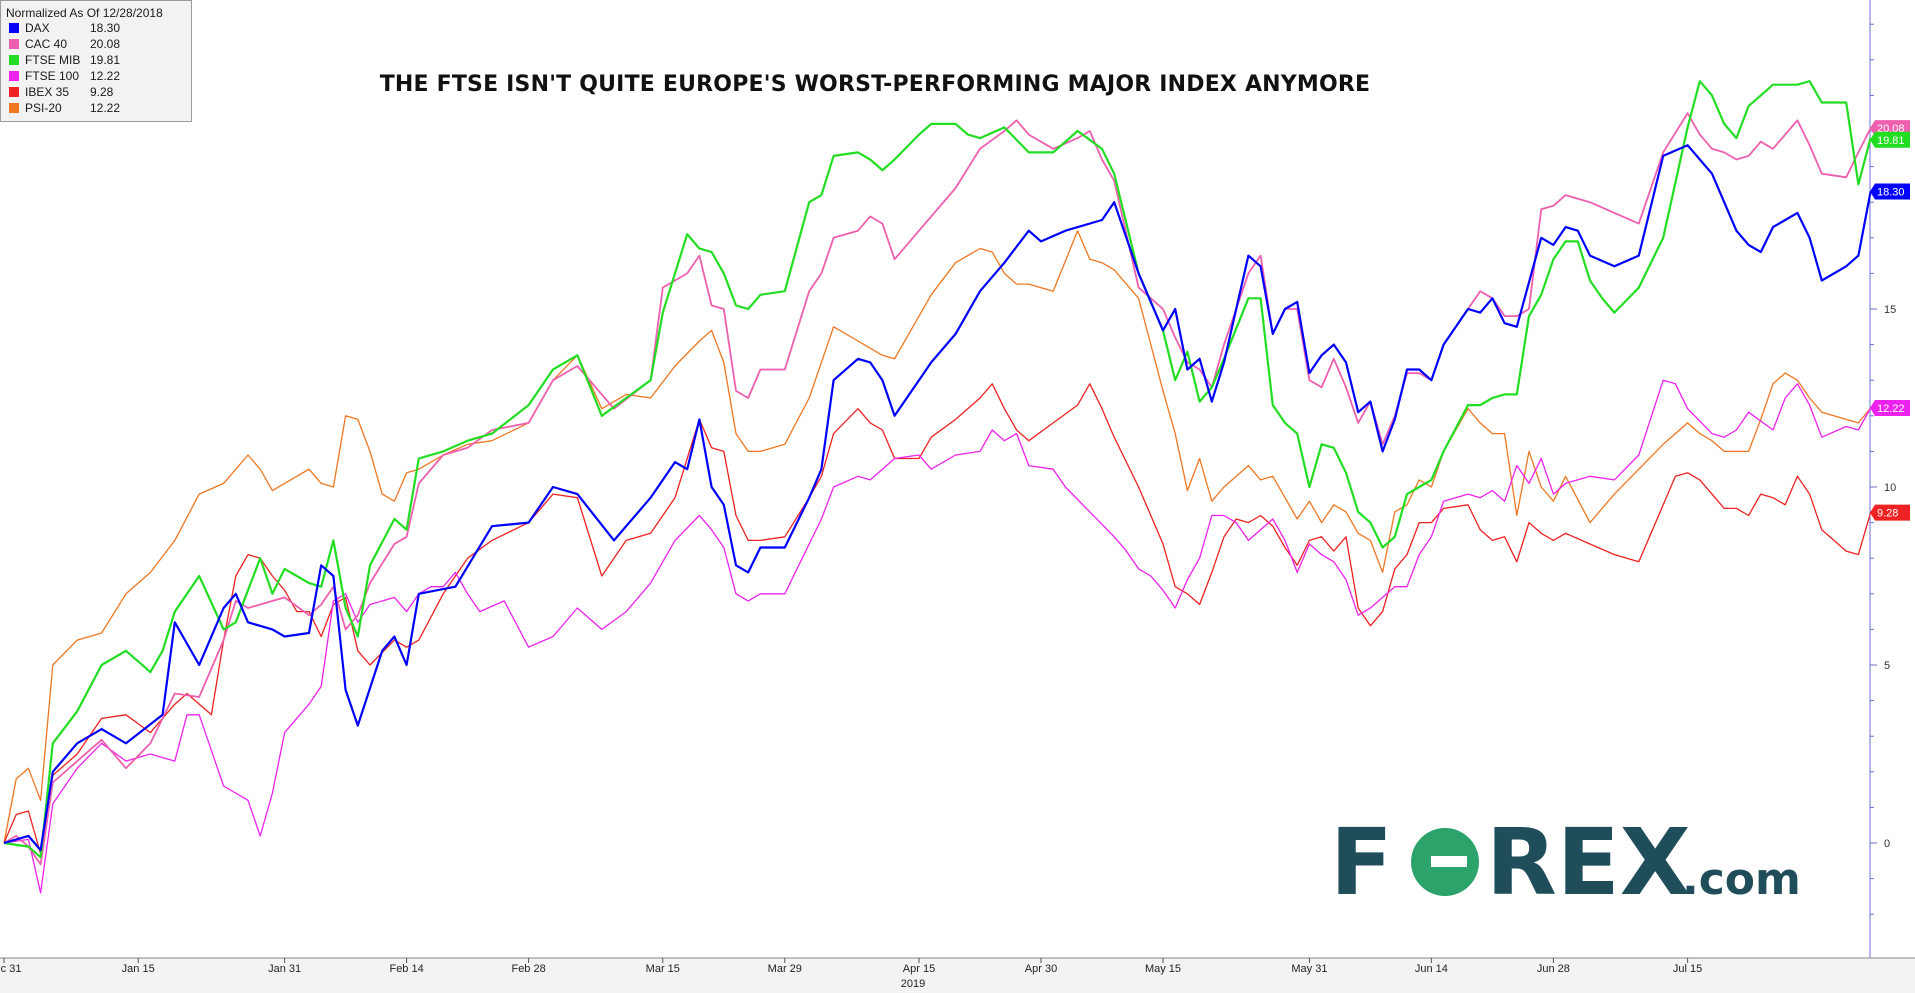 The image size is (1915, 993). I want to click on legend-item-ftse100: FTSE 100 12.22, so click(96, 76).